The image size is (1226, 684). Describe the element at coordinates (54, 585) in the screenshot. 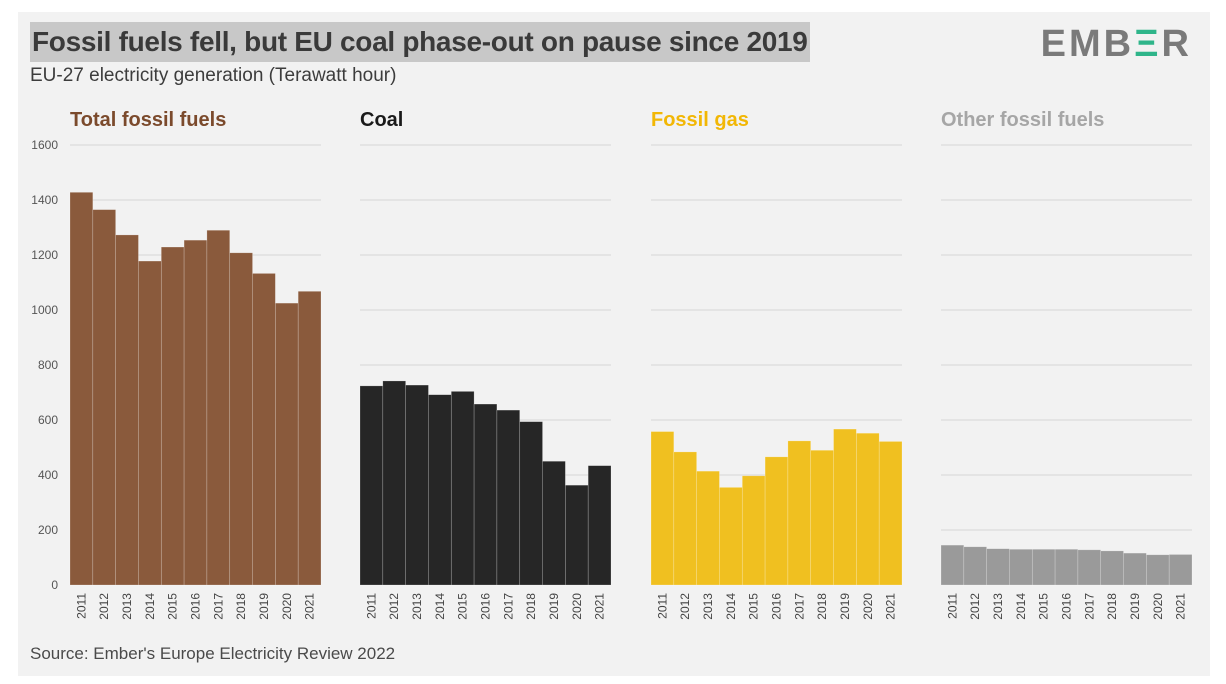

I see `y-tick-label: 0` at that location.